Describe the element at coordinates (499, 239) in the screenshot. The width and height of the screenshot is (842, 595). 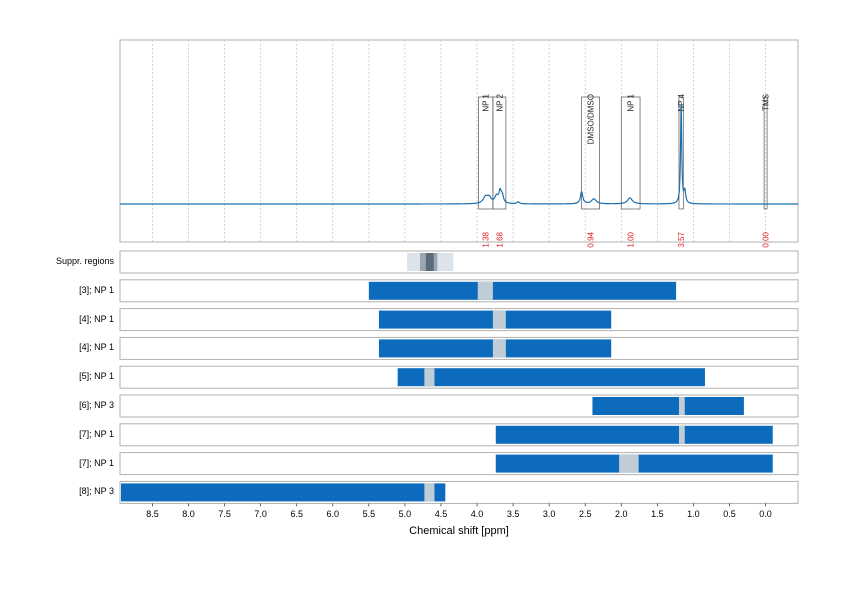
I see `integral-value: 1.68` at that location.